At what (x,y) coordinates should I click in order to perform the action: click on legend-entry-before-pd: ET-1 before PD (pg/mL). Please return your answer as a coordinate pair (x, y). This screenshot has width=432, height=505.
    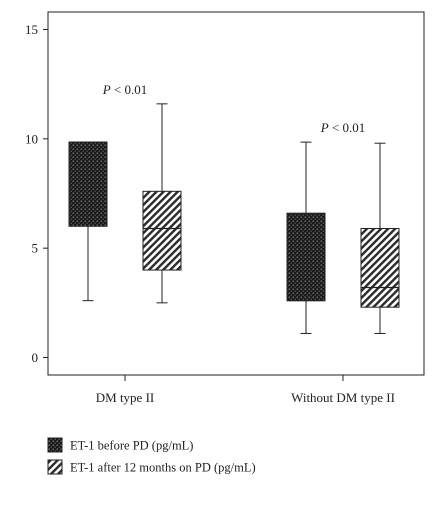
    Looking at the image, I should click on (120, 445).